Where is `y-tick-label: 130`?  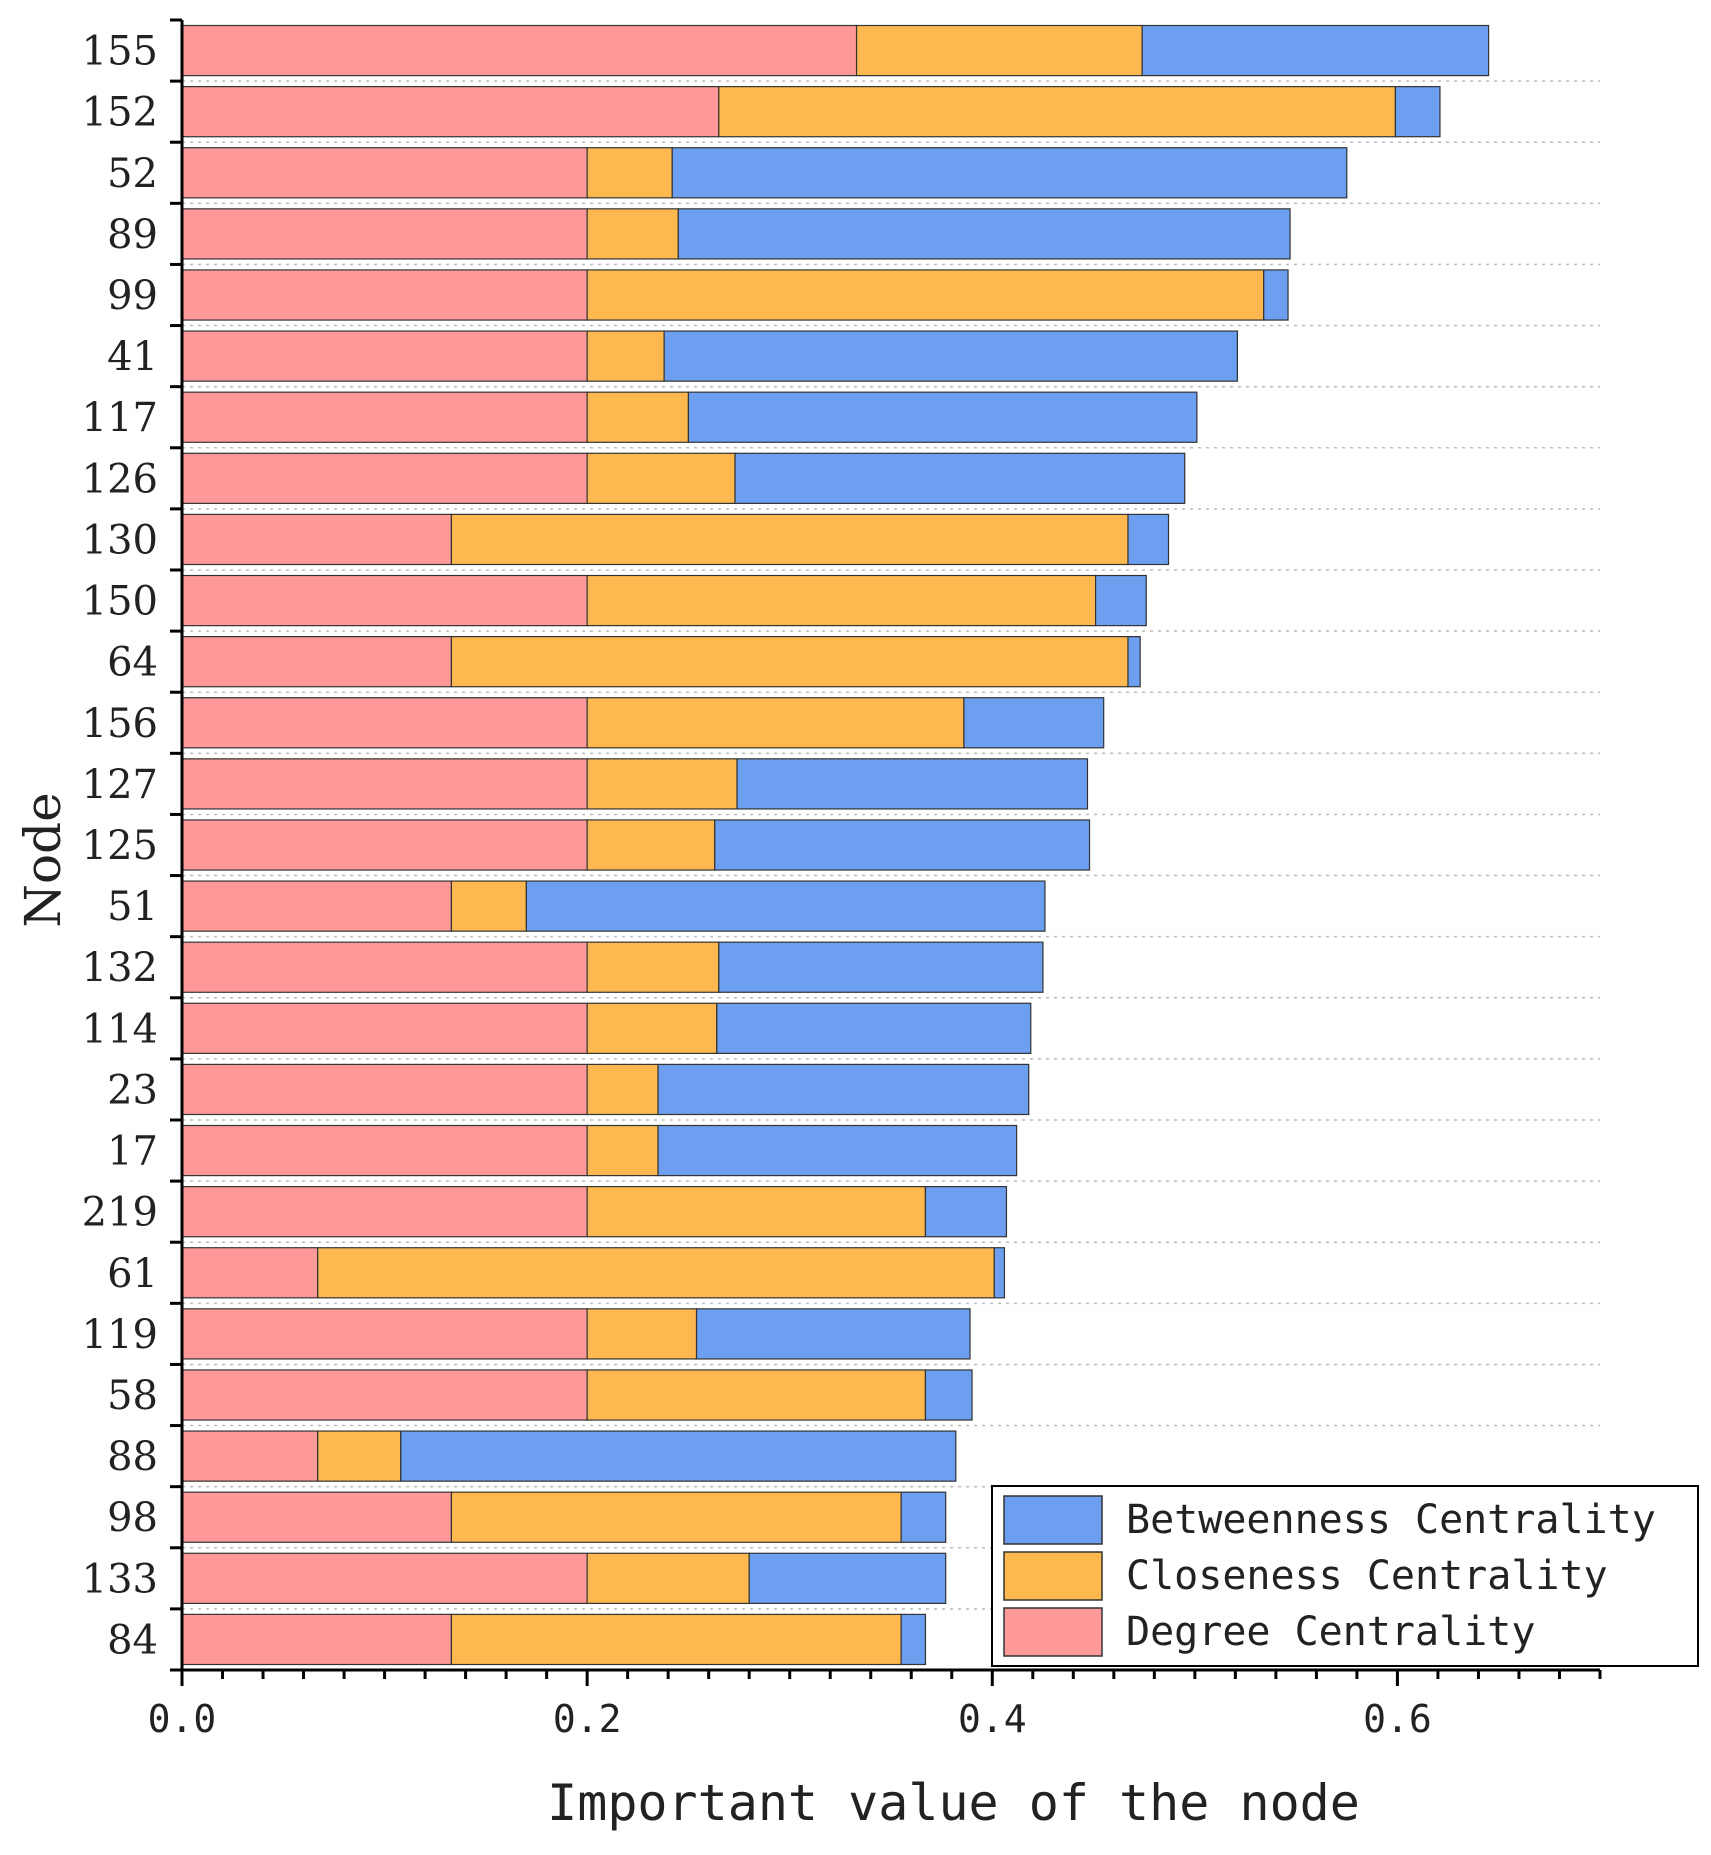
y-tick-label: 130 is located at coordinates (120, 540).